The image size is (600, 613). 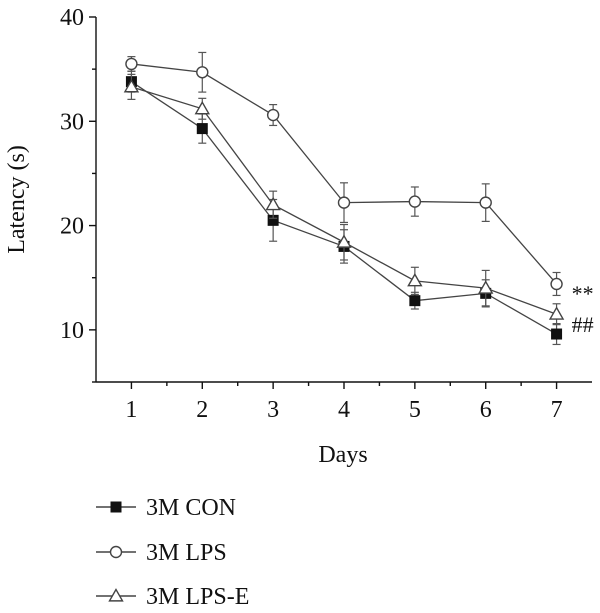 I want to click on x-tick-label: 6, so click(x=486, y=410).